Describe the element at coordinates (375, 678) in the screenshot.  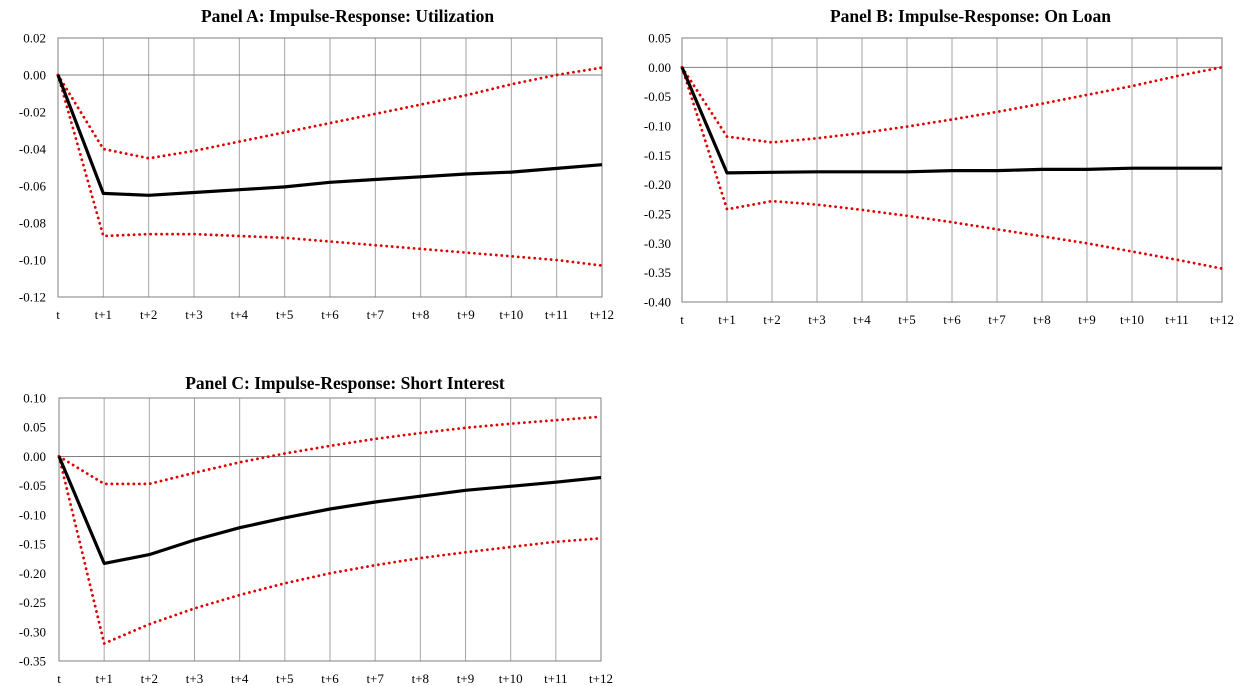
I see `panel-c-x-tick-label: t+7` at that location.